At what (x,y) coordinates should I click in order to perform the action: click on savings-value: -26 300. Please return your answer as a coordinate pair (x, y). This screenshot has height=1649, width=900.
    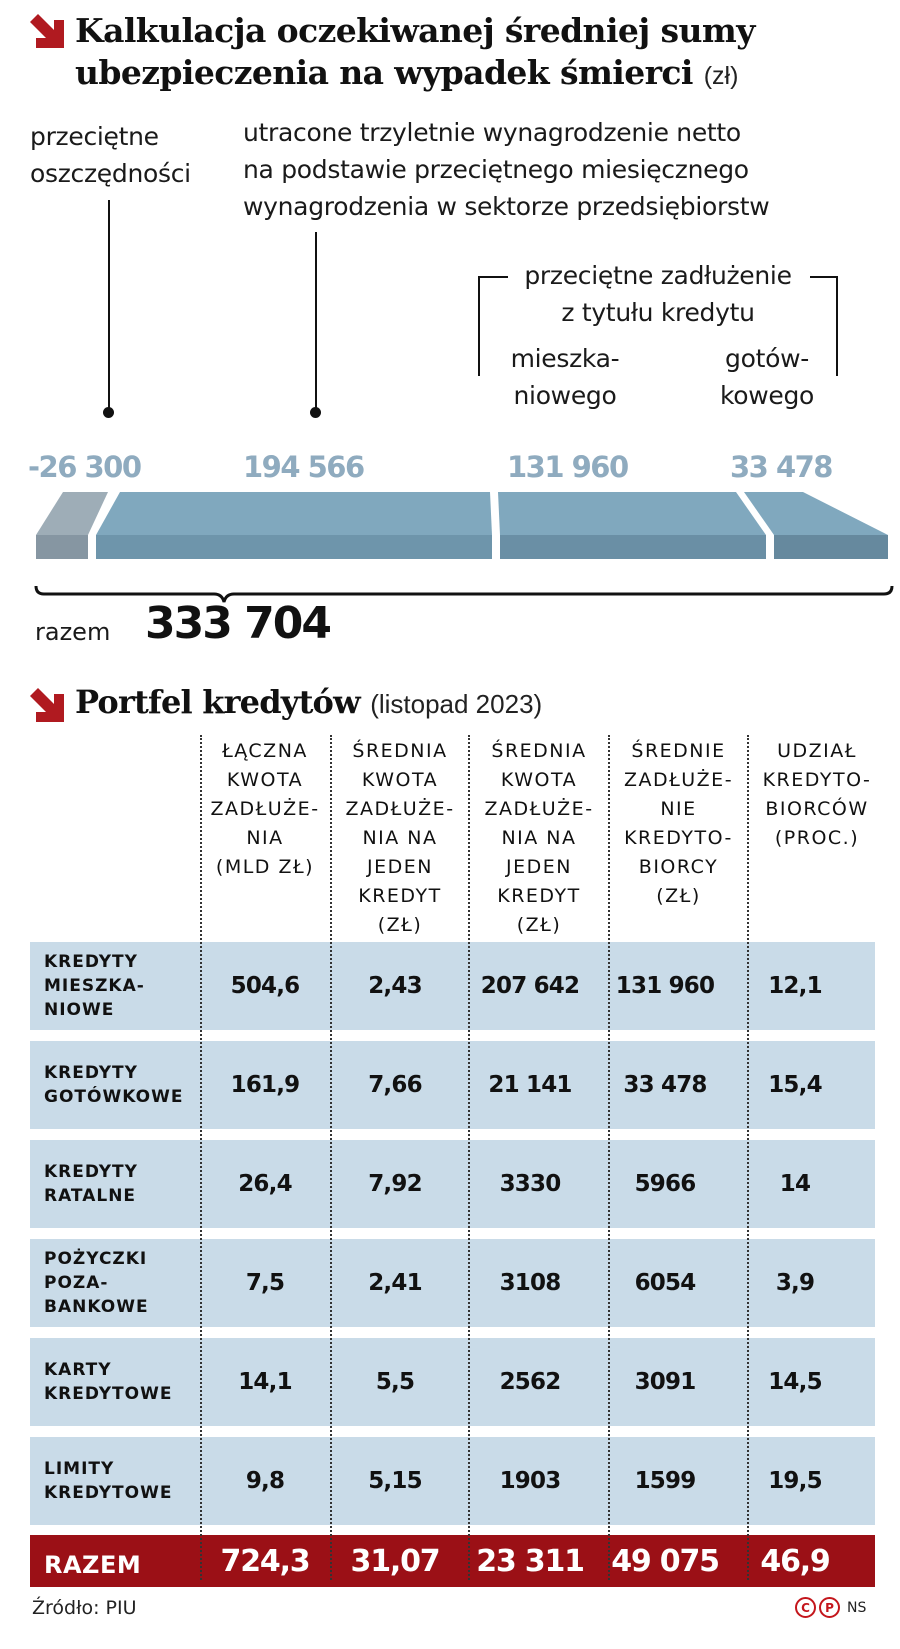
    Looking at the image, I should click on (85, 467).